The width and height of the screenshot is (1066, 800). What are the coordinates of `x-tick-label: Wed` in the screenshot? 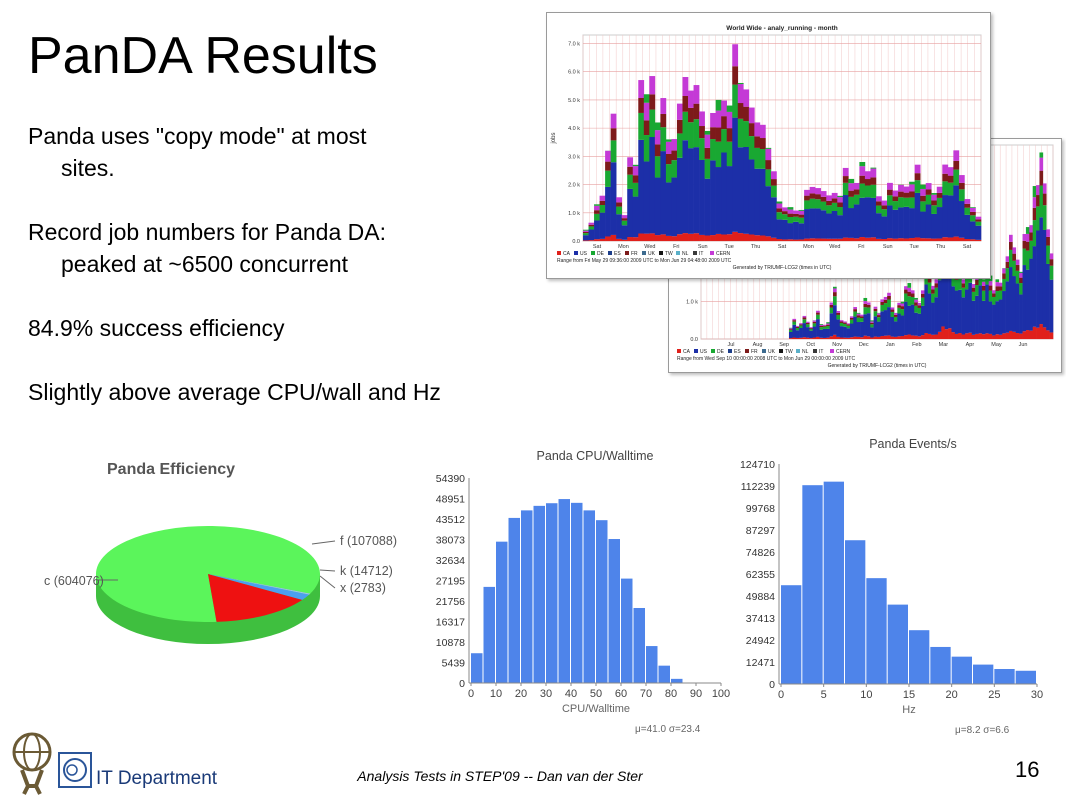 It's located at (834, 247).